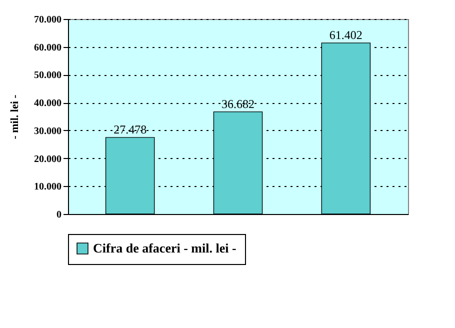 The height and width of the screenshot is (328, 455). Describe the element at coordinates (48, 48) in the screenshot. I see `y-tick-label: 60.000` at that location.